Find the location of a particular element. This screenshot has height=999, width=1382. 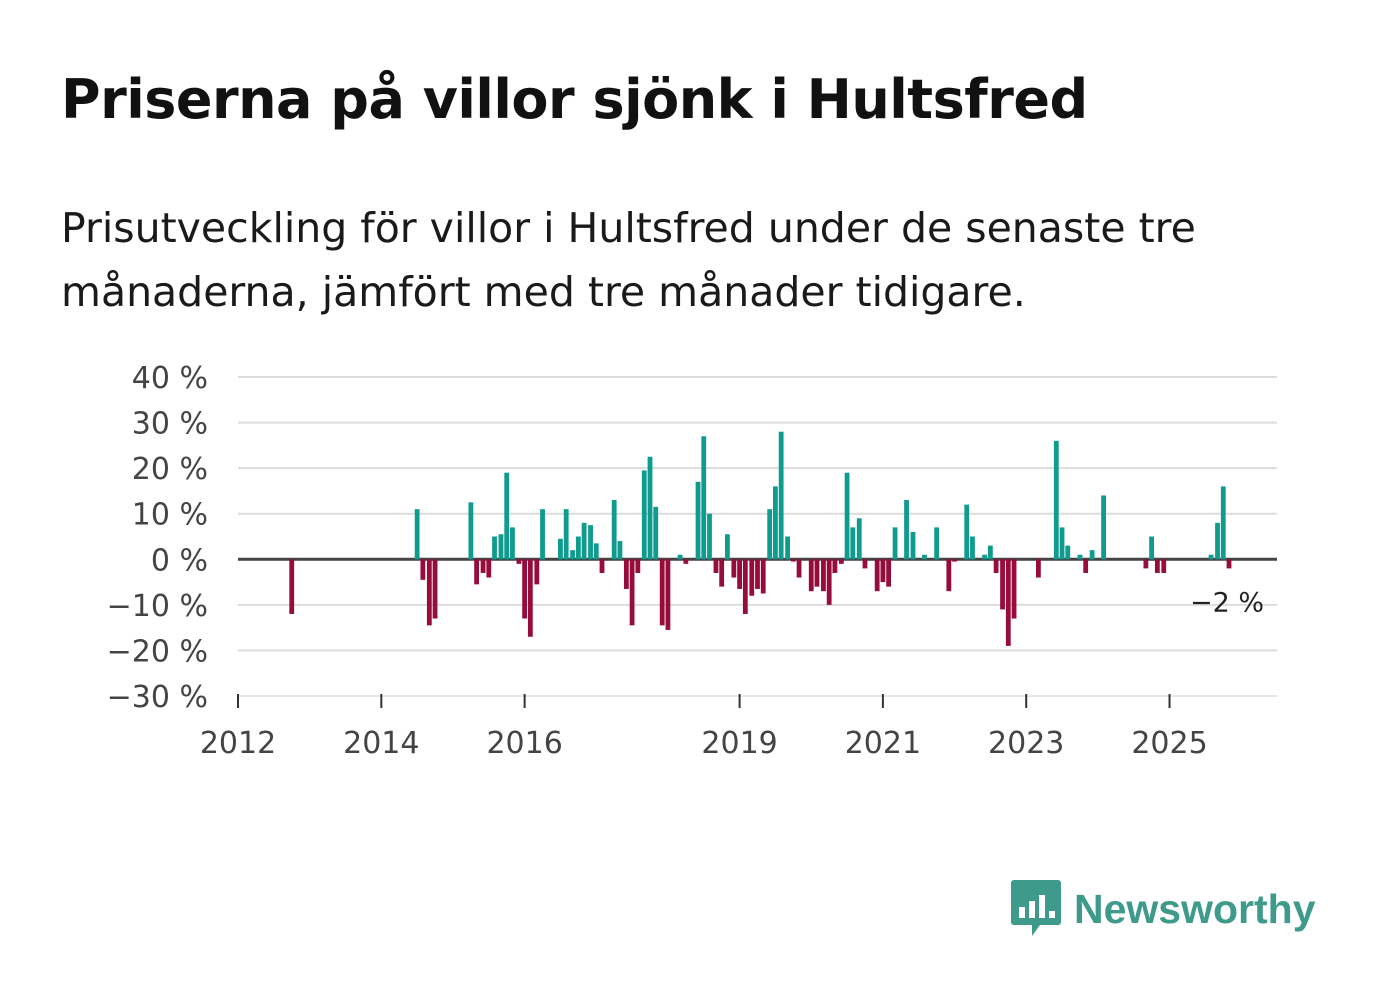

y-tick-label: −30 % is located at coordinates (157, 697).